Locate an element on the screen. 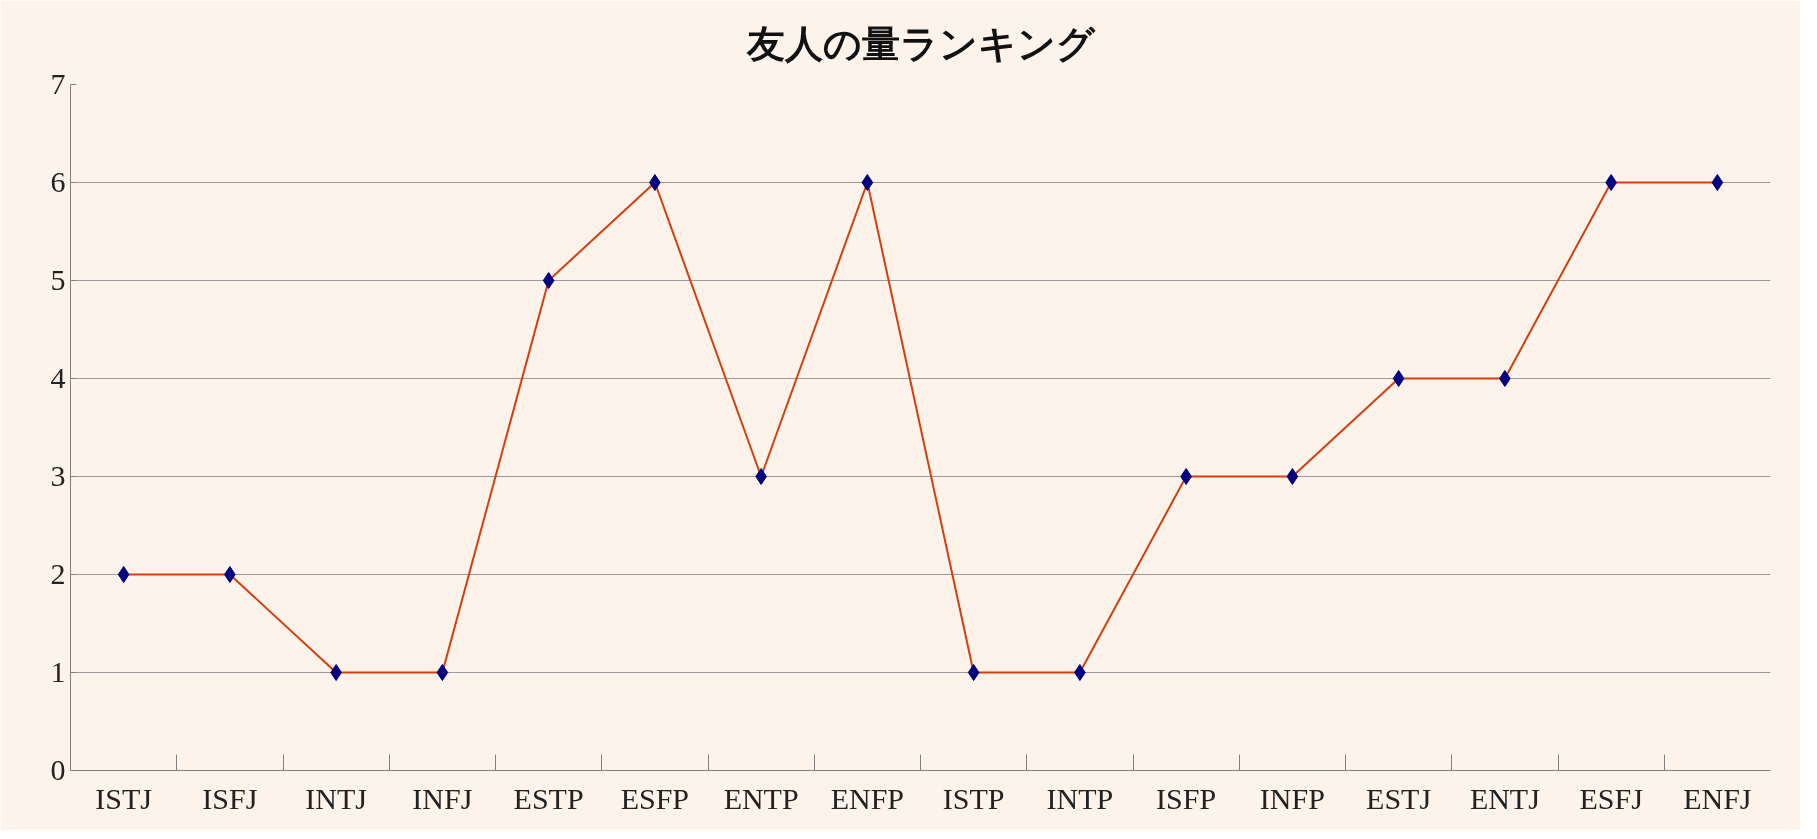 The image size is (1817, 839). x-tick-label: INTJ is located at coordinates (336, 798).